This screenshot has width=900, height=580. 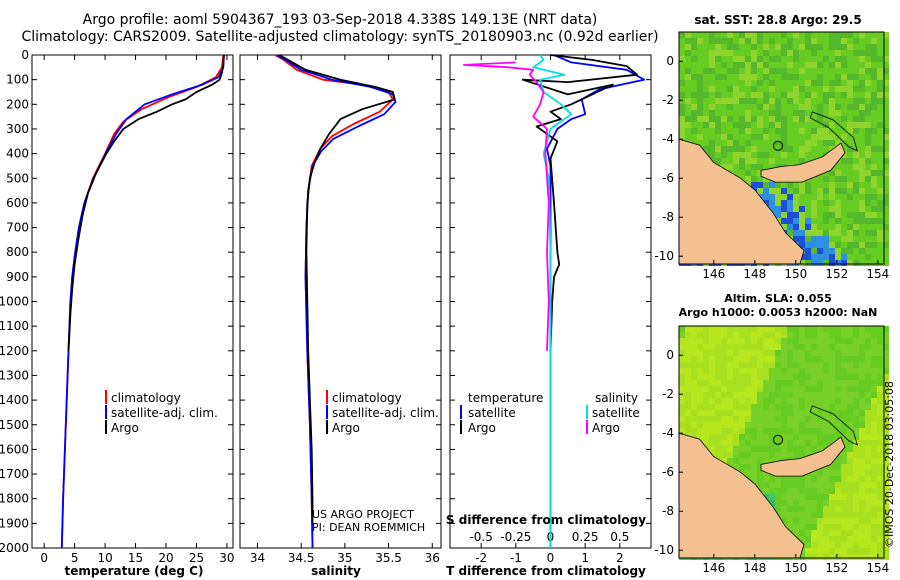 What do you see at coordinates (165, 558) in the screenshot?
I see `x-tick-label: 20` at bounding box center [165, 558].